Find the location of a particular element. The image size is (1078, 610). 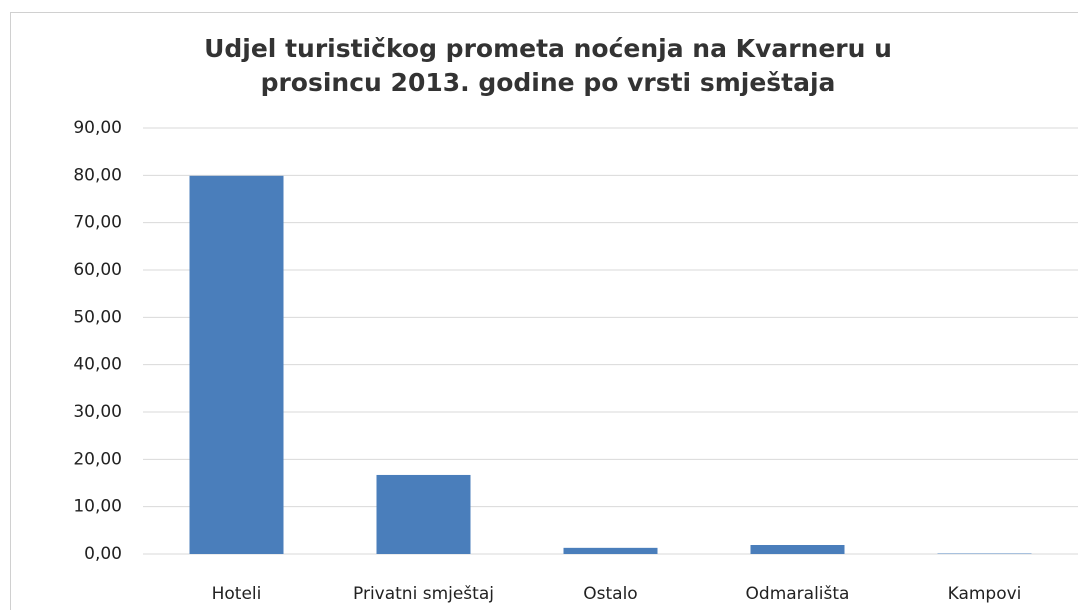

chart-title: prosincu 2013. godine po vrsti smještaja is located at coordinates (548, 82).